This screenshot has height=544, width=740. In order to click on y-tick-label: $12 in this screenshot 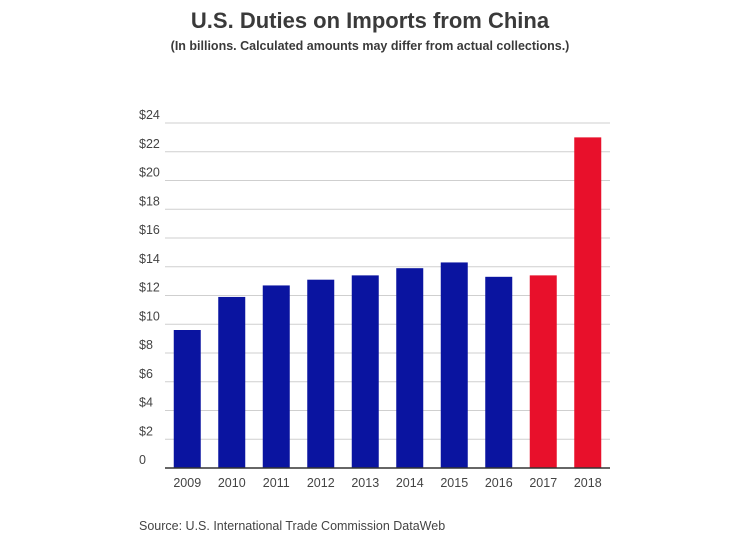, I will do `click(149, 288)`.